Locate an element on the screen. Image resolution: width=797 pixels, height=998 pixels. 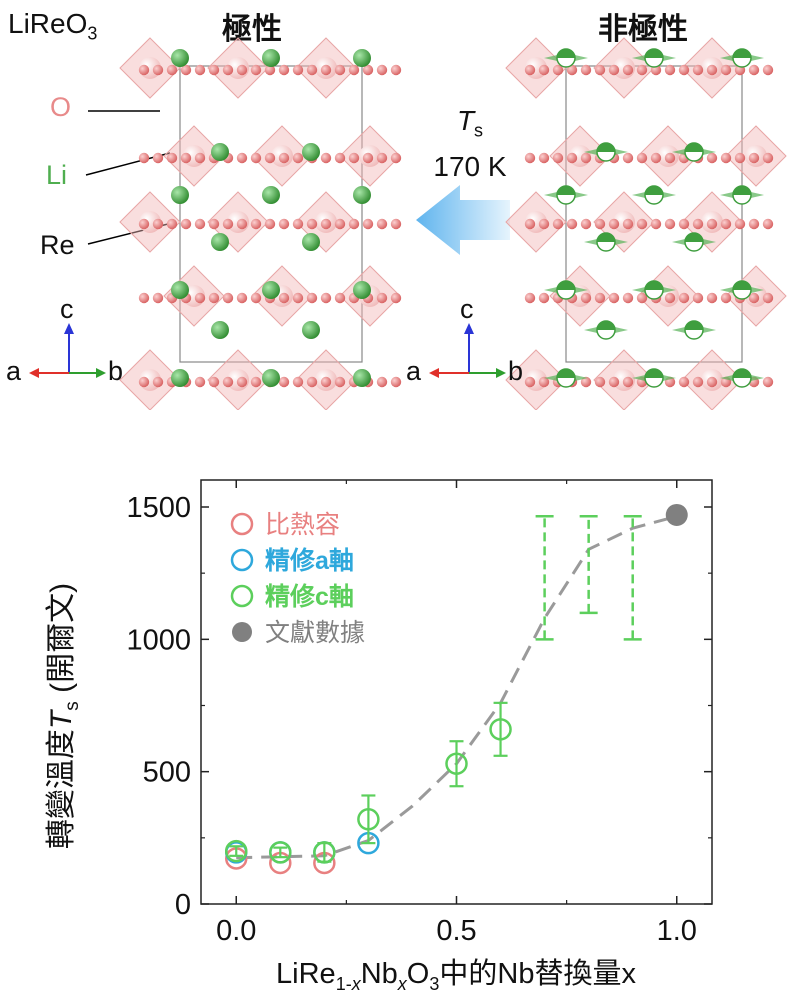
axis-b-left: b is located at coordinates (116, 371).